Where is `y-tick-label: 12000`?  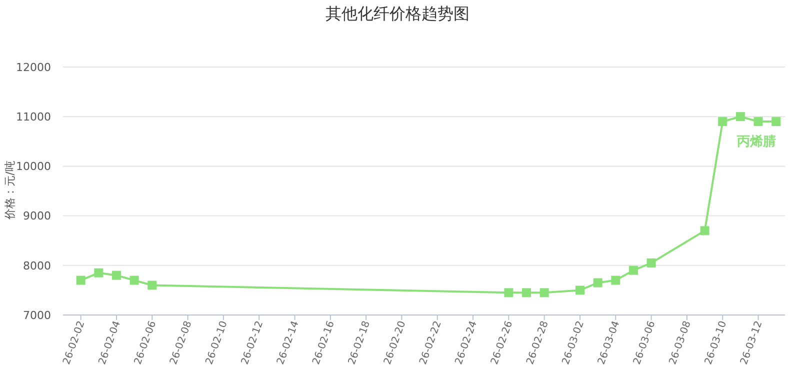
y-tick-label: 12000 is located at coordinates (33, 67).